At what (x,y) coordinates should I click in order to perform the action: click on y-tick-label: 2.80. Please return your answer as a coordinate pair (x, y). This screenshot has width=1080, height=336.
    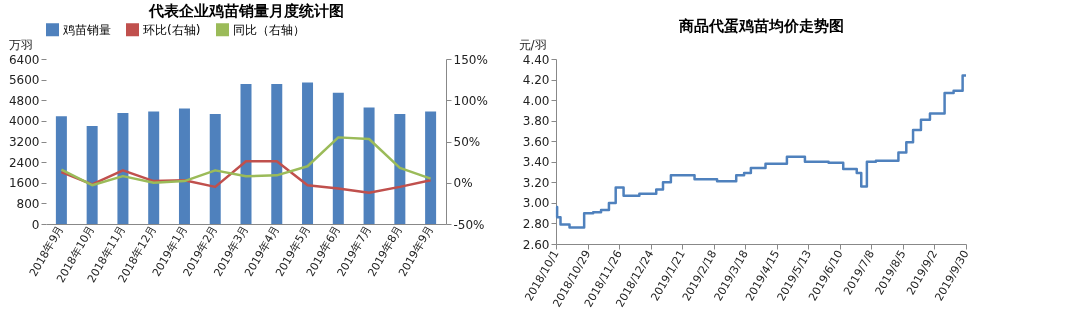
    Looking at the image, I should click on (536, 223).